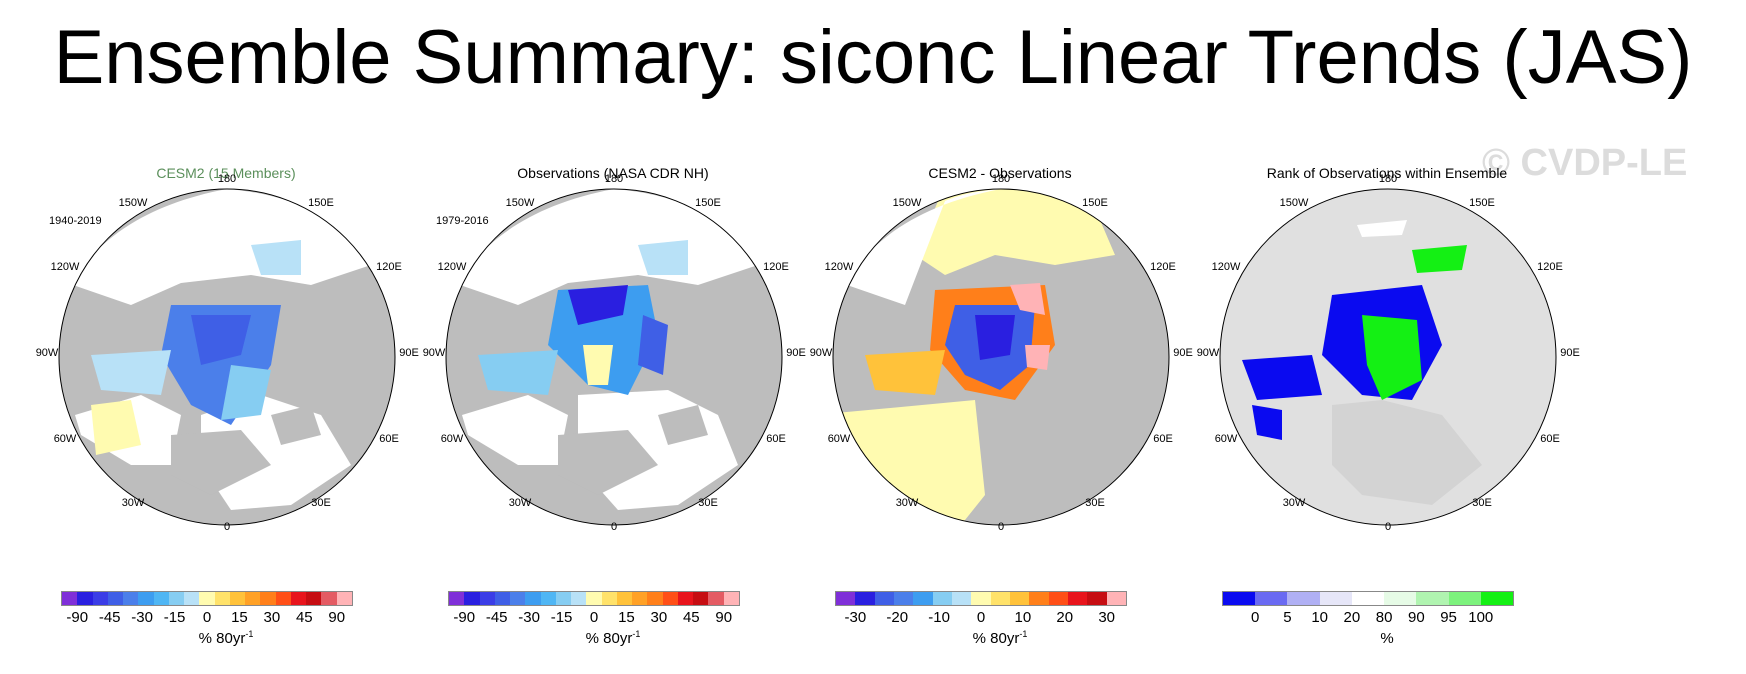 Image resolution: width=1746 pixels, height=674 pixels. Describe the element at coordinates (626, 617) in the screenshot. I see `colorbar-tick-label: 15` at that location.